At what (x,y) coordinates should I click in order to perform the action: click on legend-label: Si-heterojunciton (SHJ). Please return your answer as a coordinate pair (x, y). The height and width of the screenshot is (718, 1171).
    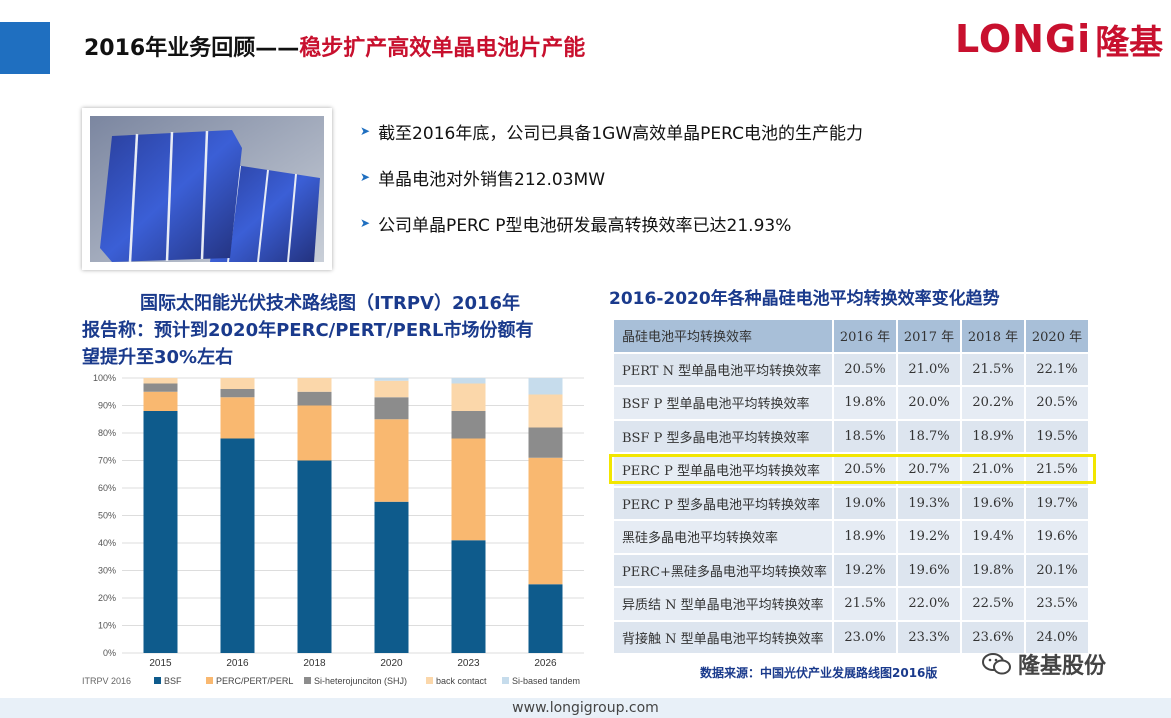
    Looking at the image, I should click on (360, 681).